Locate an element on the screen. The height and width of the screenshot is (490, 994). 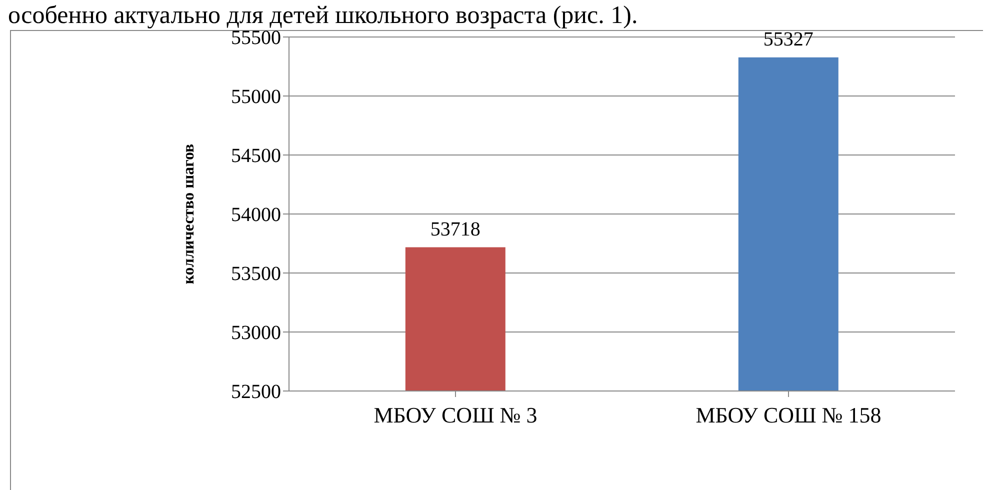
x-tick-label: МБОУ СОШ № 158 is located at coordinates (789, 415).